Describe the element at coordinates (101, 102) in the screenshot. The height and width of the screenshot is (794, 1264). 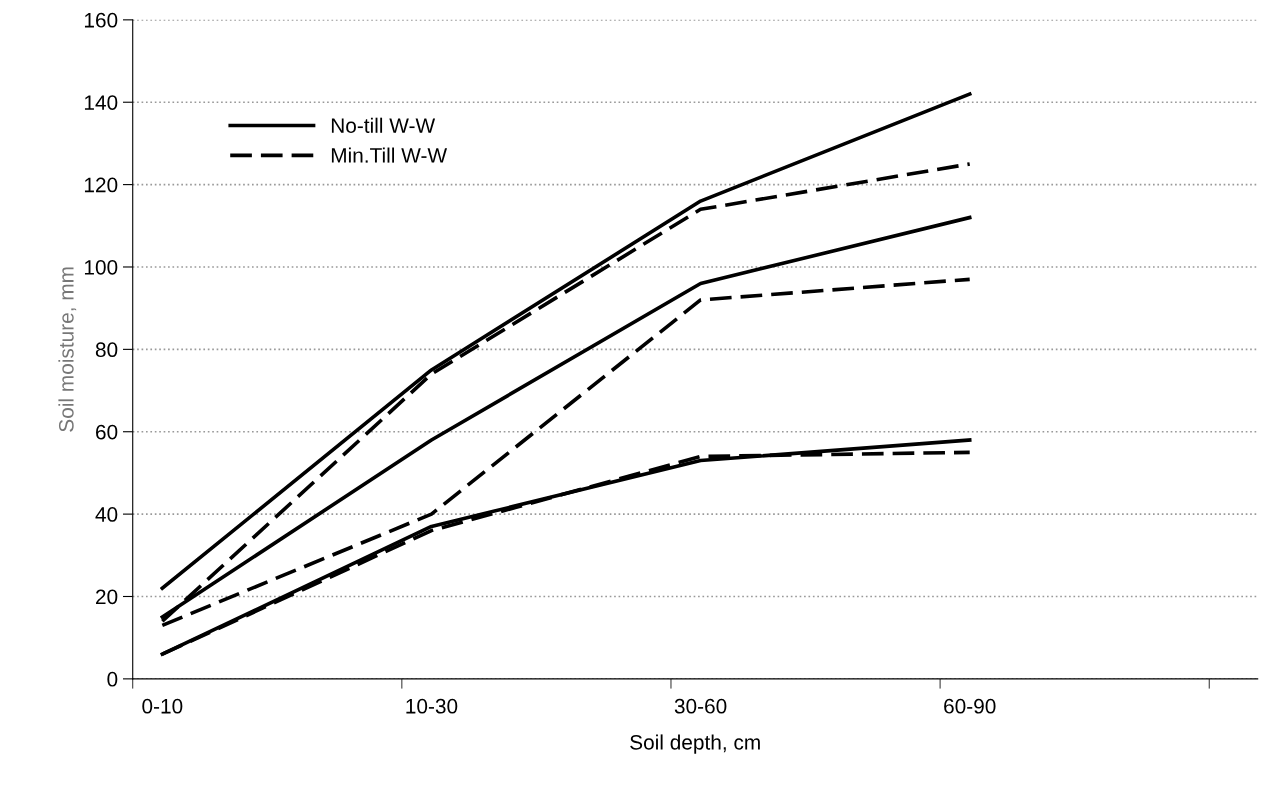
I see `y-tick-label: 140` at that location.